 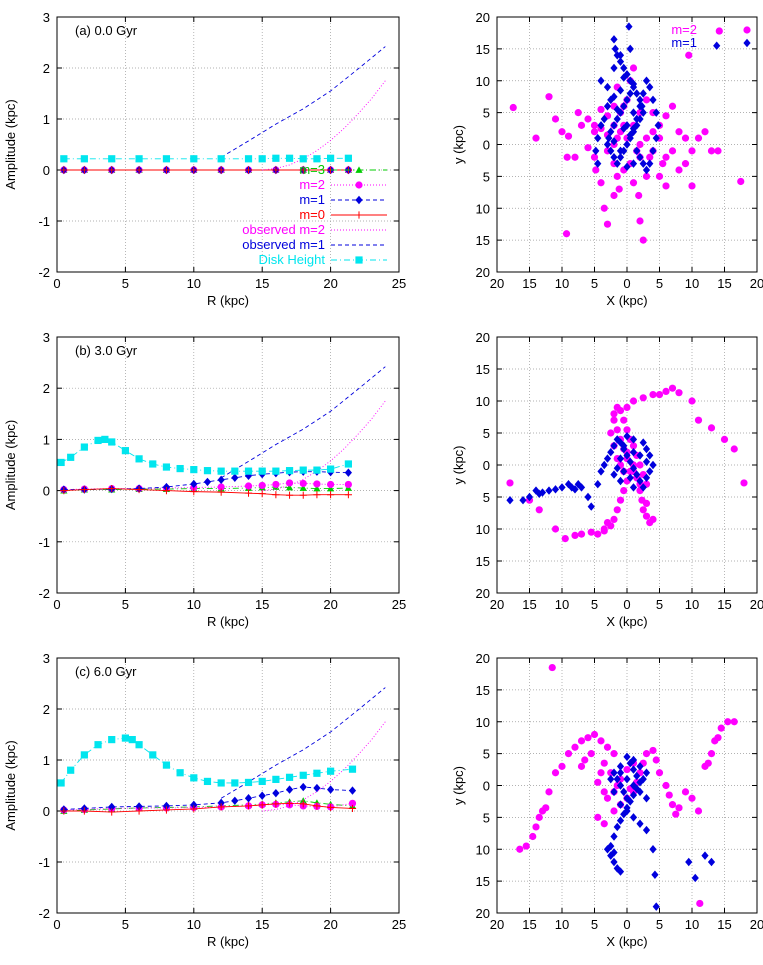 I want to click on y-tick-label: 5, so click(x=486, y=497).